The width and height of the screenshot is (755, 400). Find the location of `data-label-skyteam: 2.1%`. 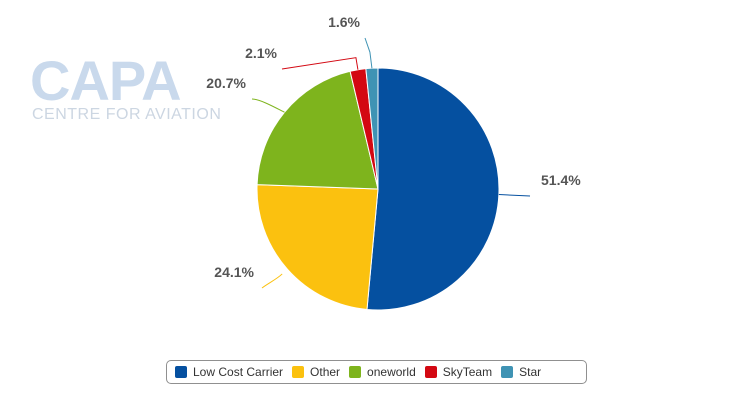

data-label-skyteam: 2.1% is located at coordinates (261, 53).